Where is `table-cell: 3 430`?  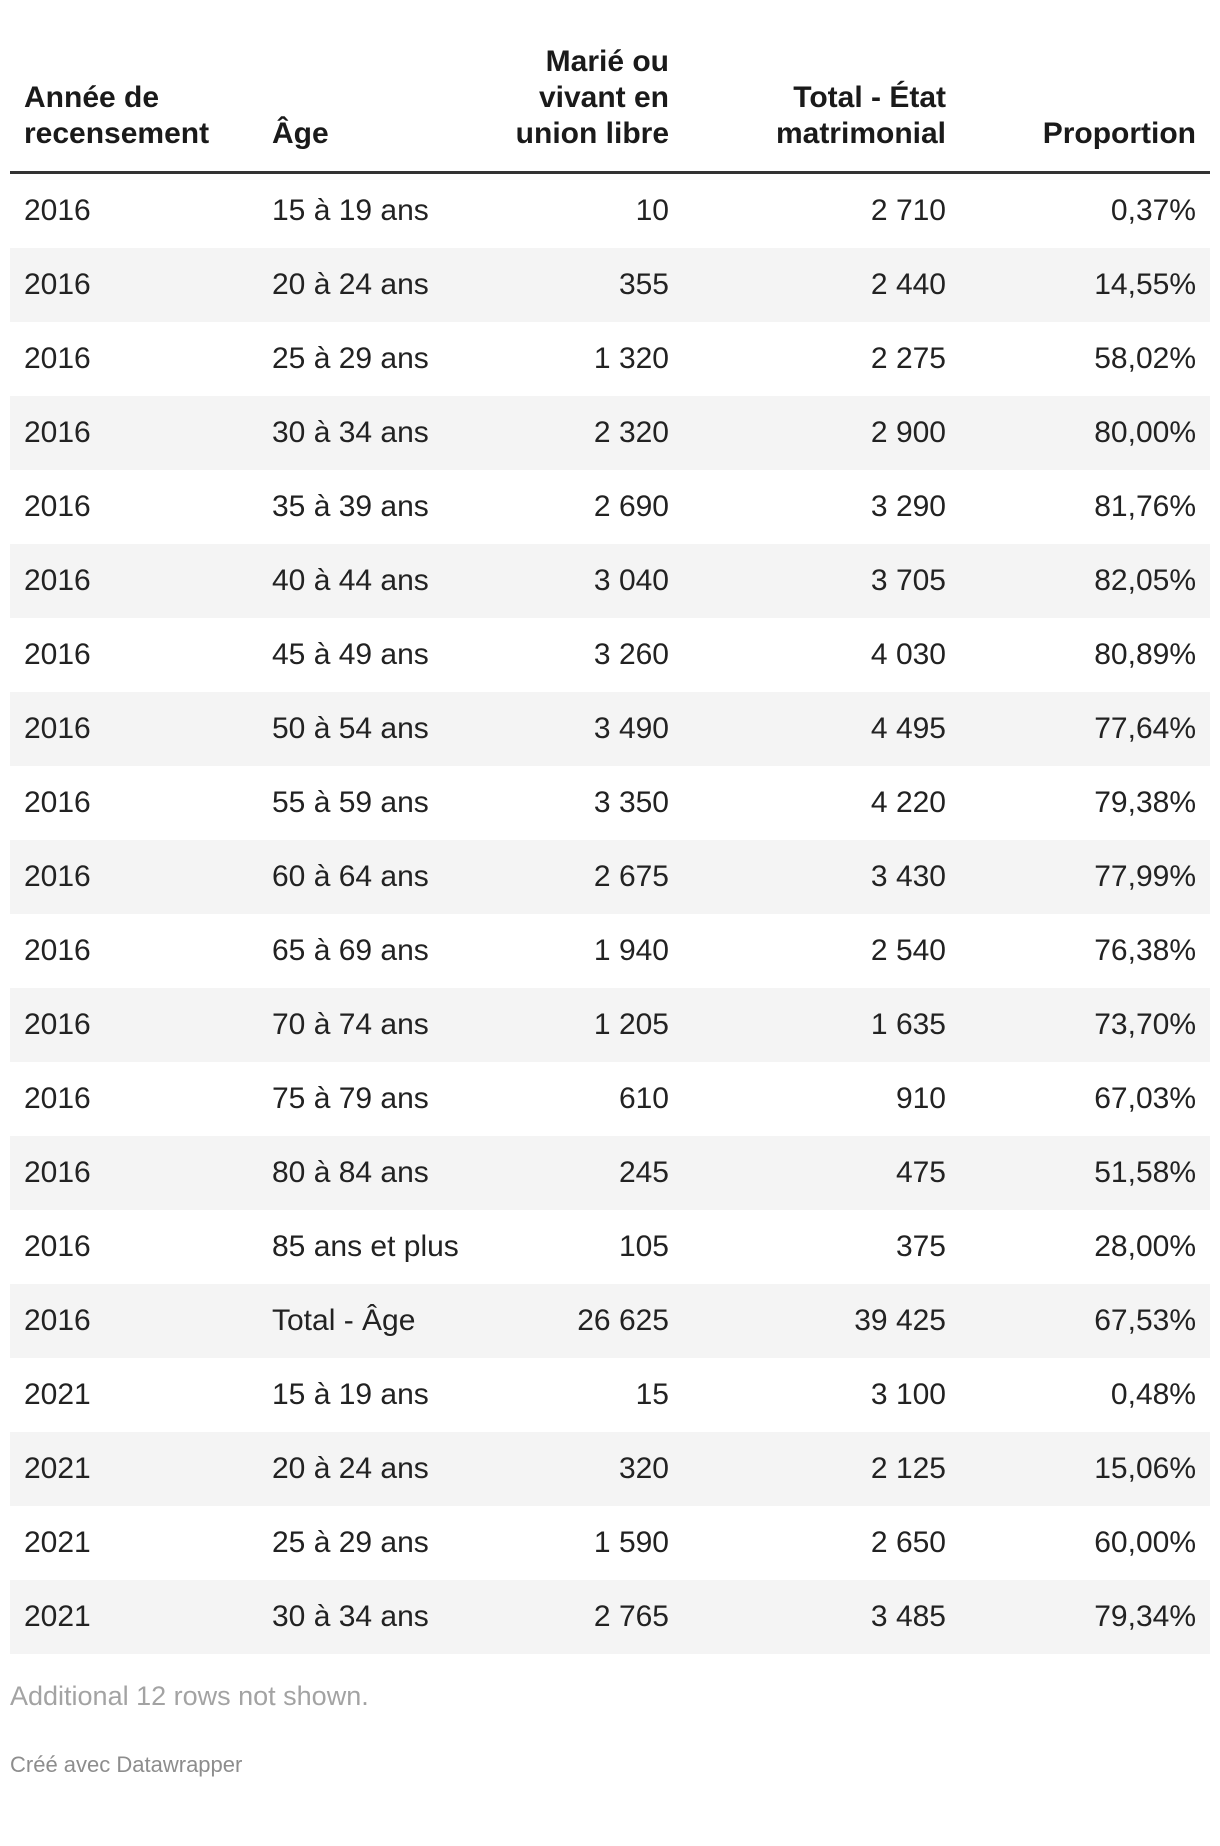 table-cell: 3 430 is located at coordinates (908, 876).